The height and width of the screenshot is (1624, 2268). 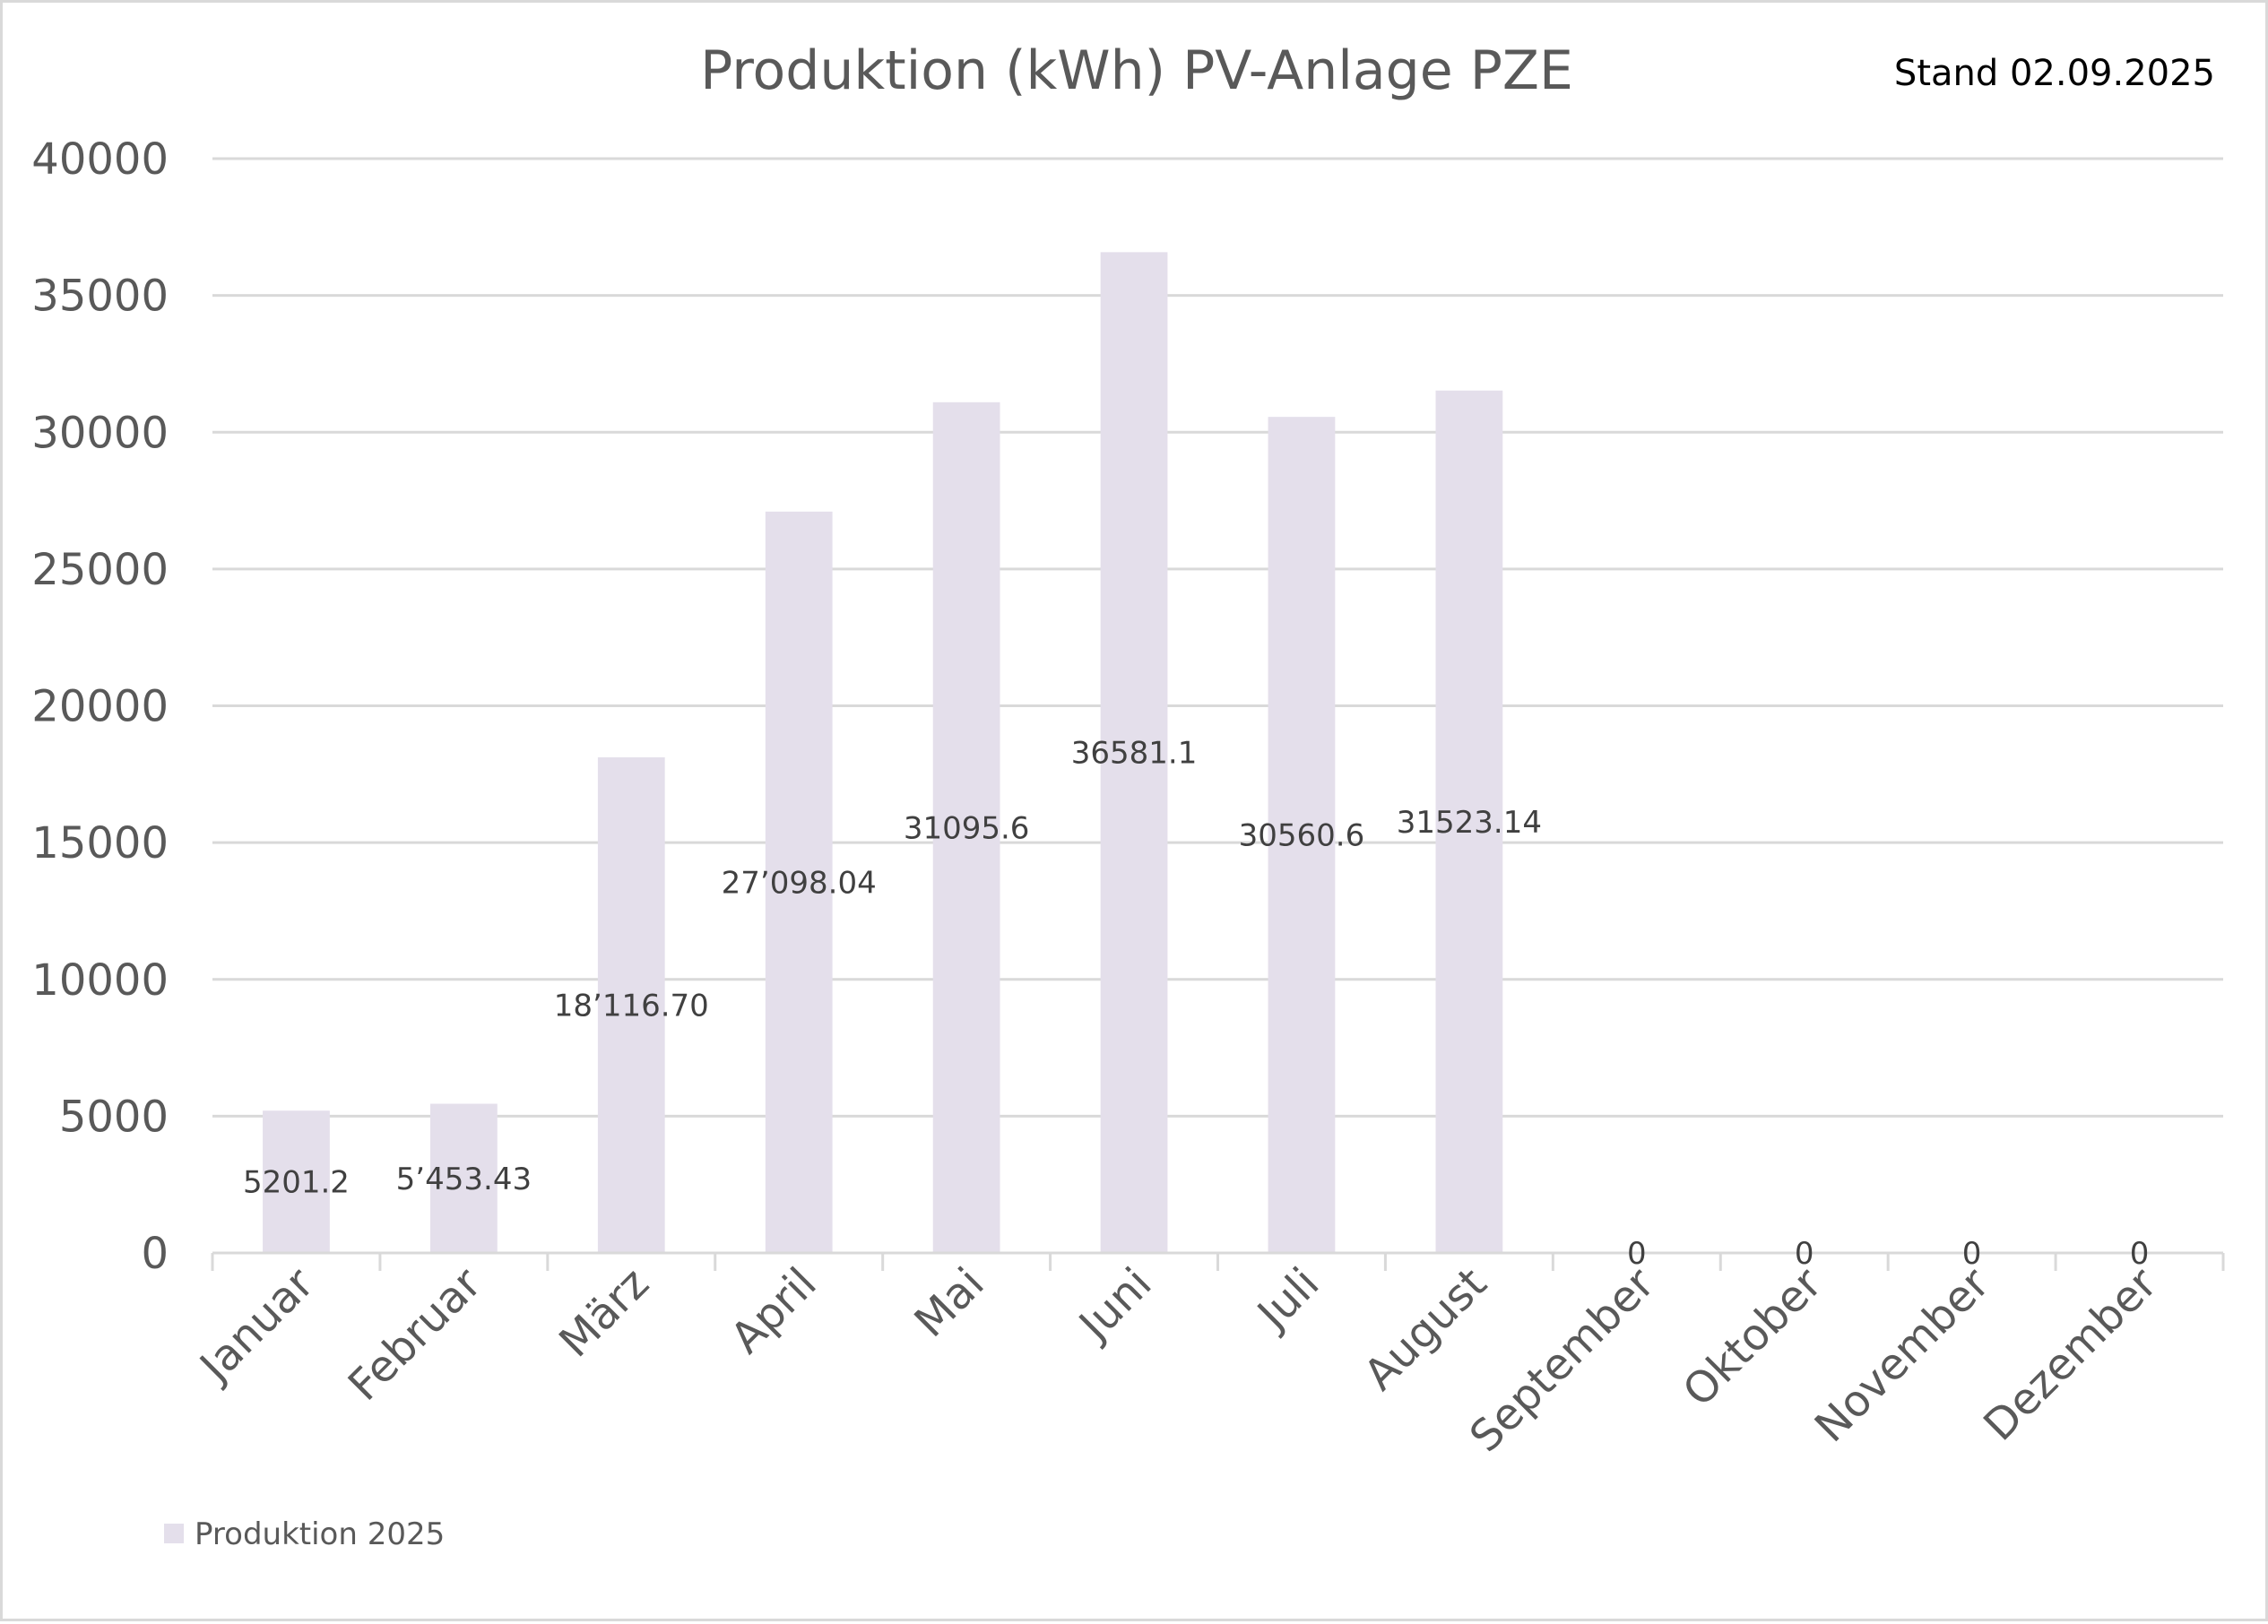 What do you see at coordinates (114, 1117) in the screenshot?
I see `y-tick-label: 5000` at bounding box center [114, 1117].